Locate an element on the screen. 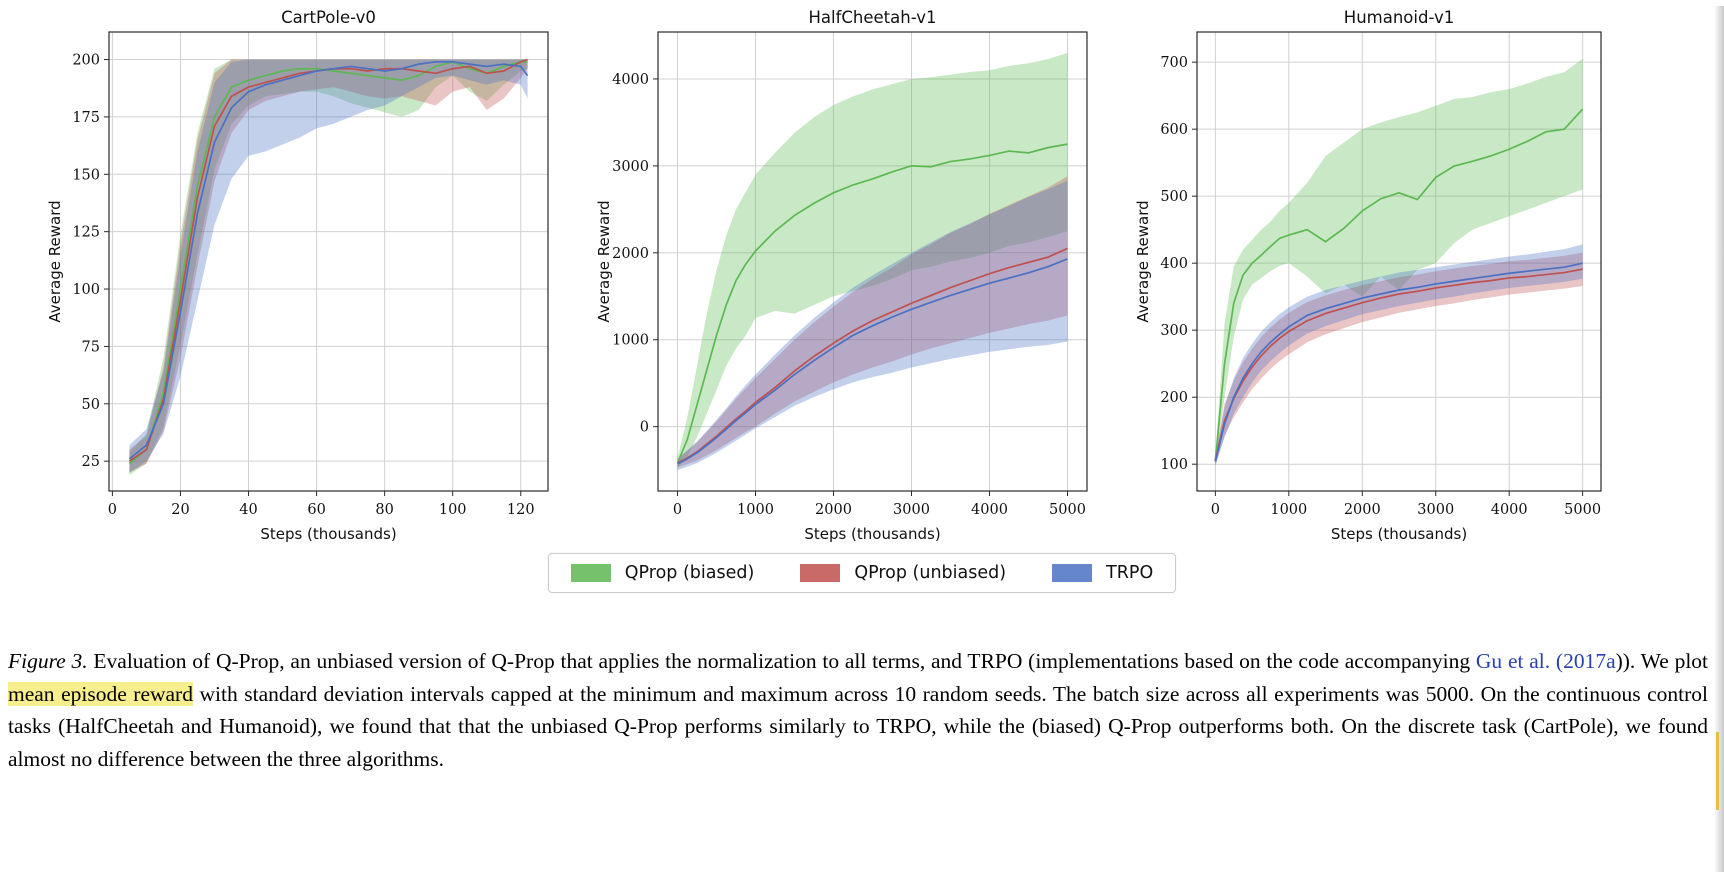 This screenshot has width=1724, height=872. y-tick-label: 50 is located at coordinates (91, 405).